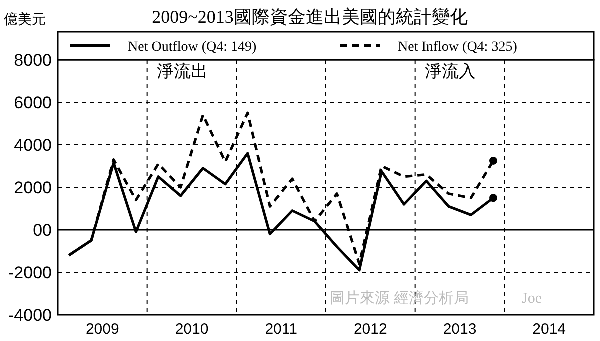  What do you see at coordinates (532, 299) in the screenshot?
I see `annotation: Joe` at bounding box center [532, 299].